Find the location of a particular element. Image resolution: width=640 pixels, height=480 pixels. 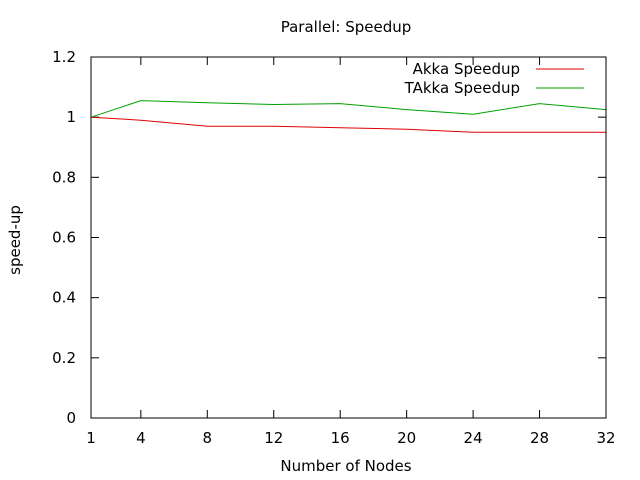

y-tick-labels: 0 0.2 0.4 0.6 0.8 1 1.2 is located at coordinates (64, 237).